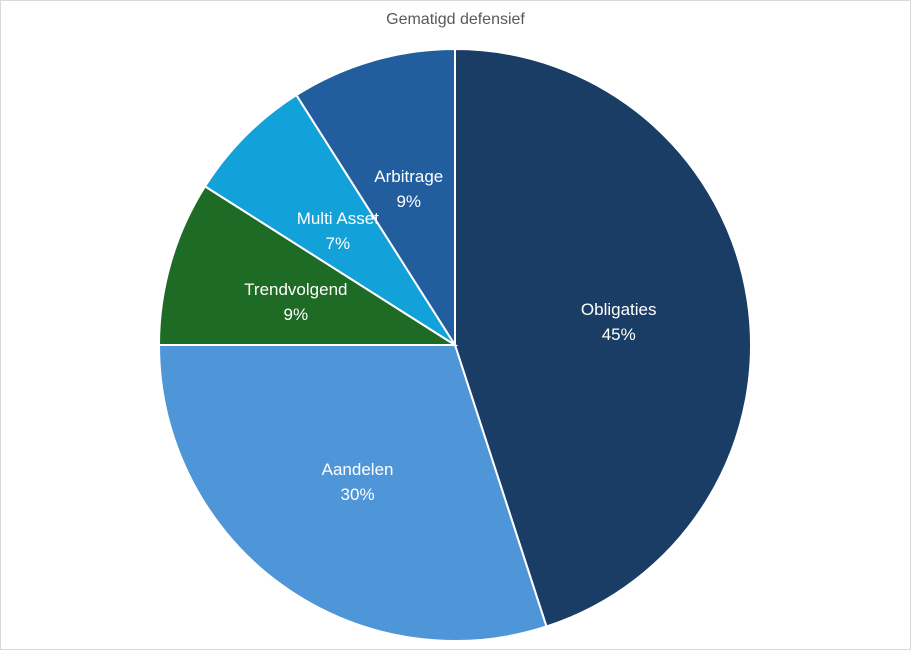 The height and width of the screenshot is (650, 911). I want to click on slice-name: Multi Asset, so click(338, 218).